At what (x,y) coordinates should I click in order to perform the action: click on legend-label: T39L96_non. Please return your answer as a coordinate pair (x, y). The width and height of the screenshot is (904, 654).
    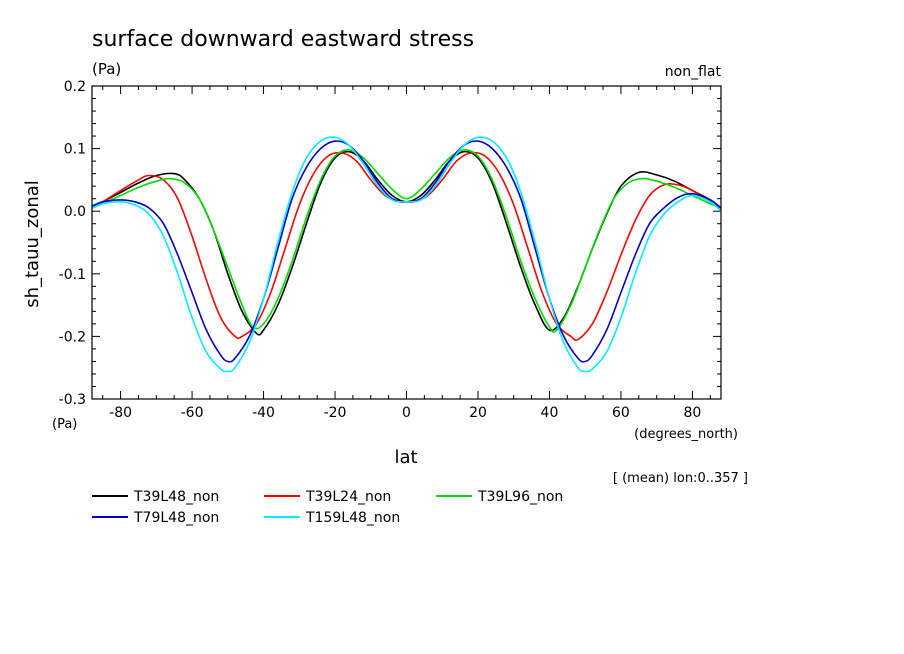
    Looking at the image, I should click on (520, 497).